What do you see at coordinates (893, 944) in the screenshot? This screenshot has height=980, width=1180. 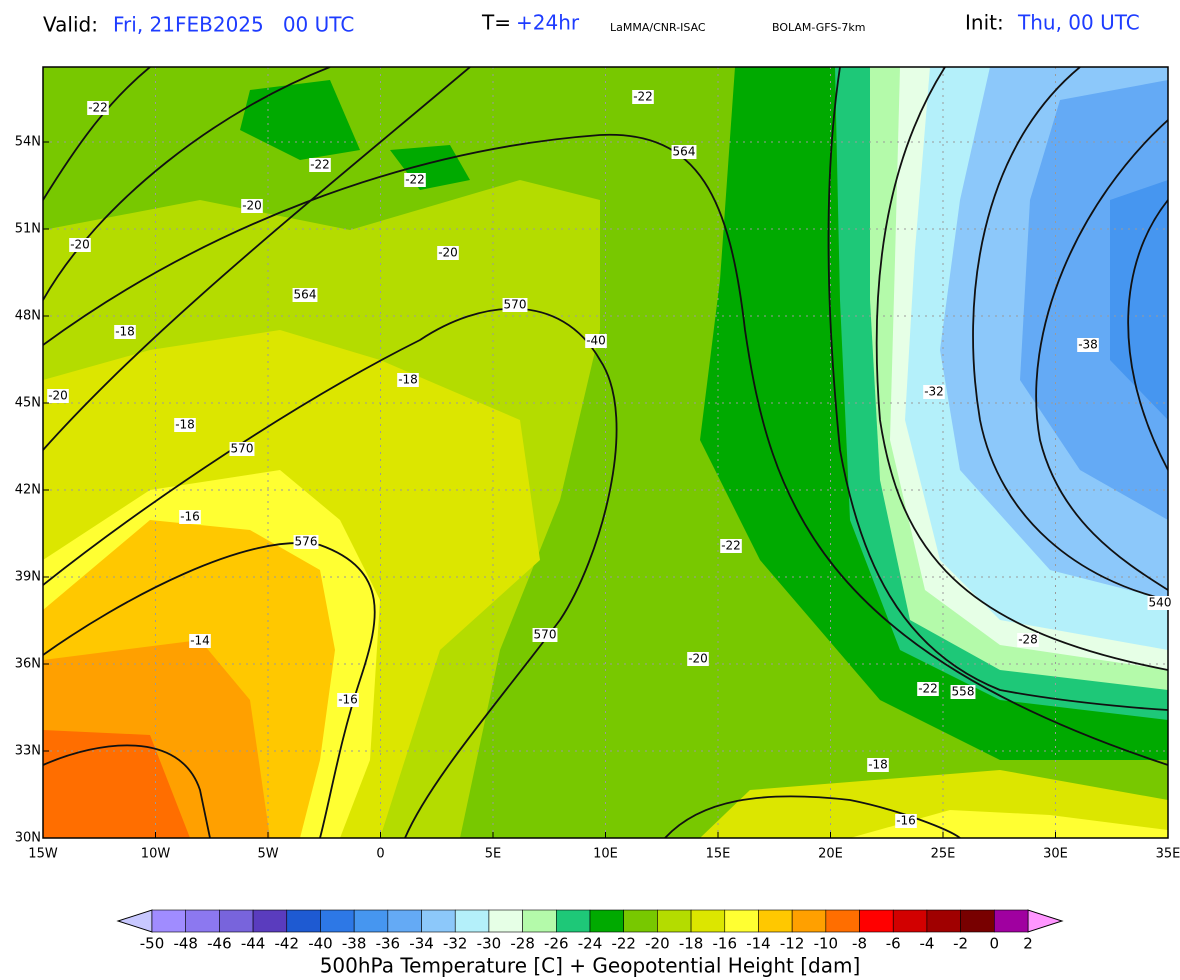 I see `colorbar-label: -6` at bounding box center [893, 944].